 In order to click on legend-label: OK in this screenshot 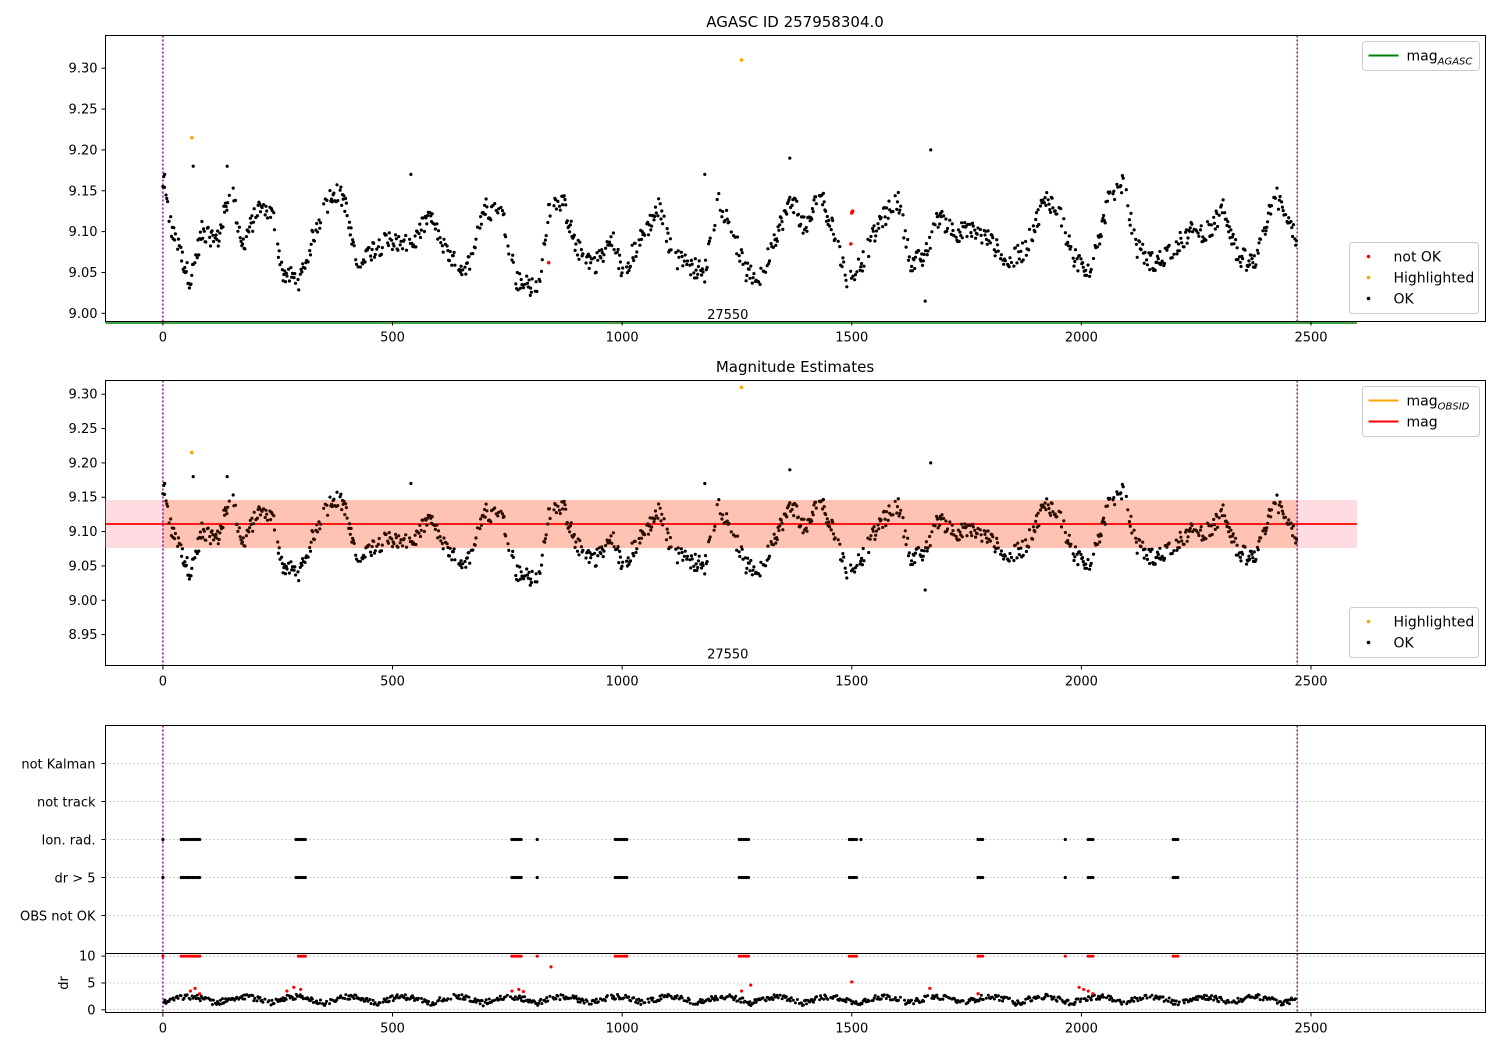, I will do `click(1404, 300)`.